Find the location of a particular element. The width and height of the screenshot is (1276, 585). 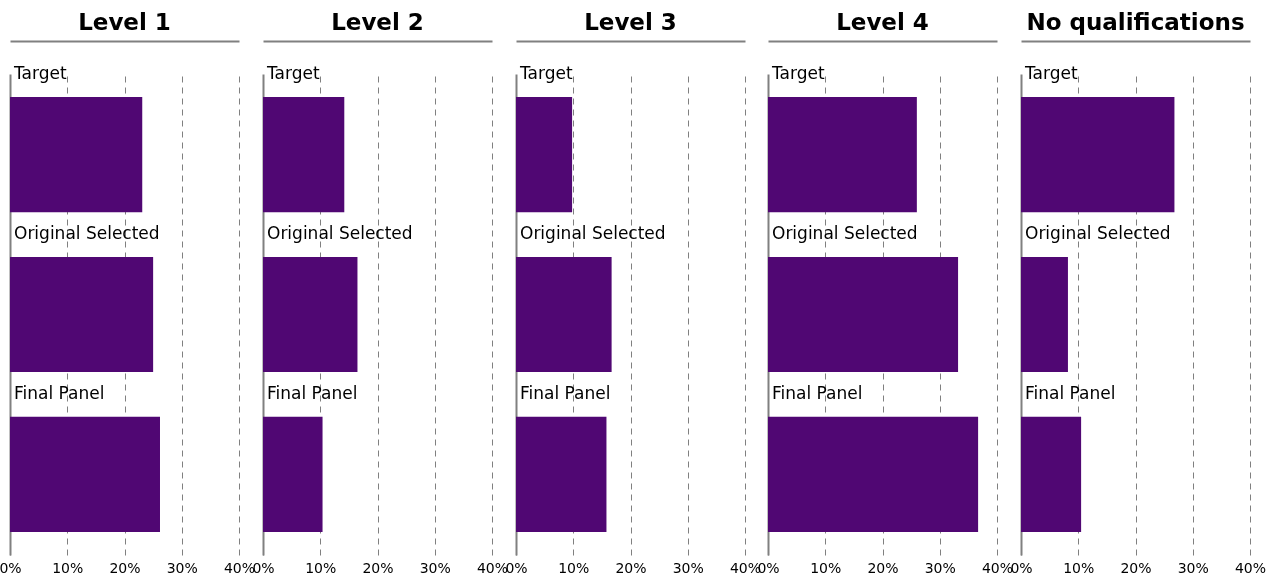

chart-title: Level 3 is located at coordinates (630, 22).